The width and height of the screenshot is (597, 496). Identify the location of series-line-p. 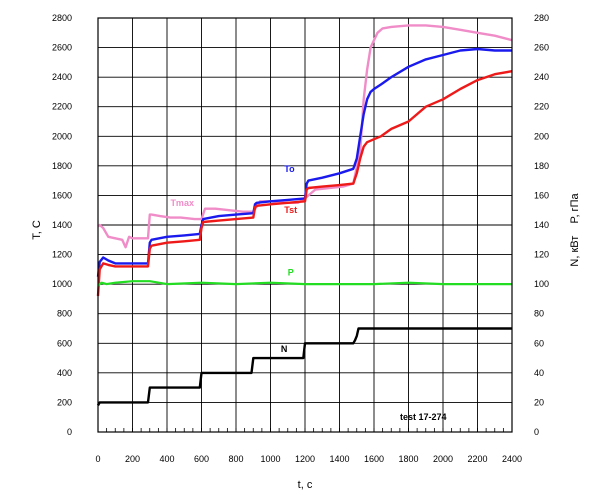
(304, 283).